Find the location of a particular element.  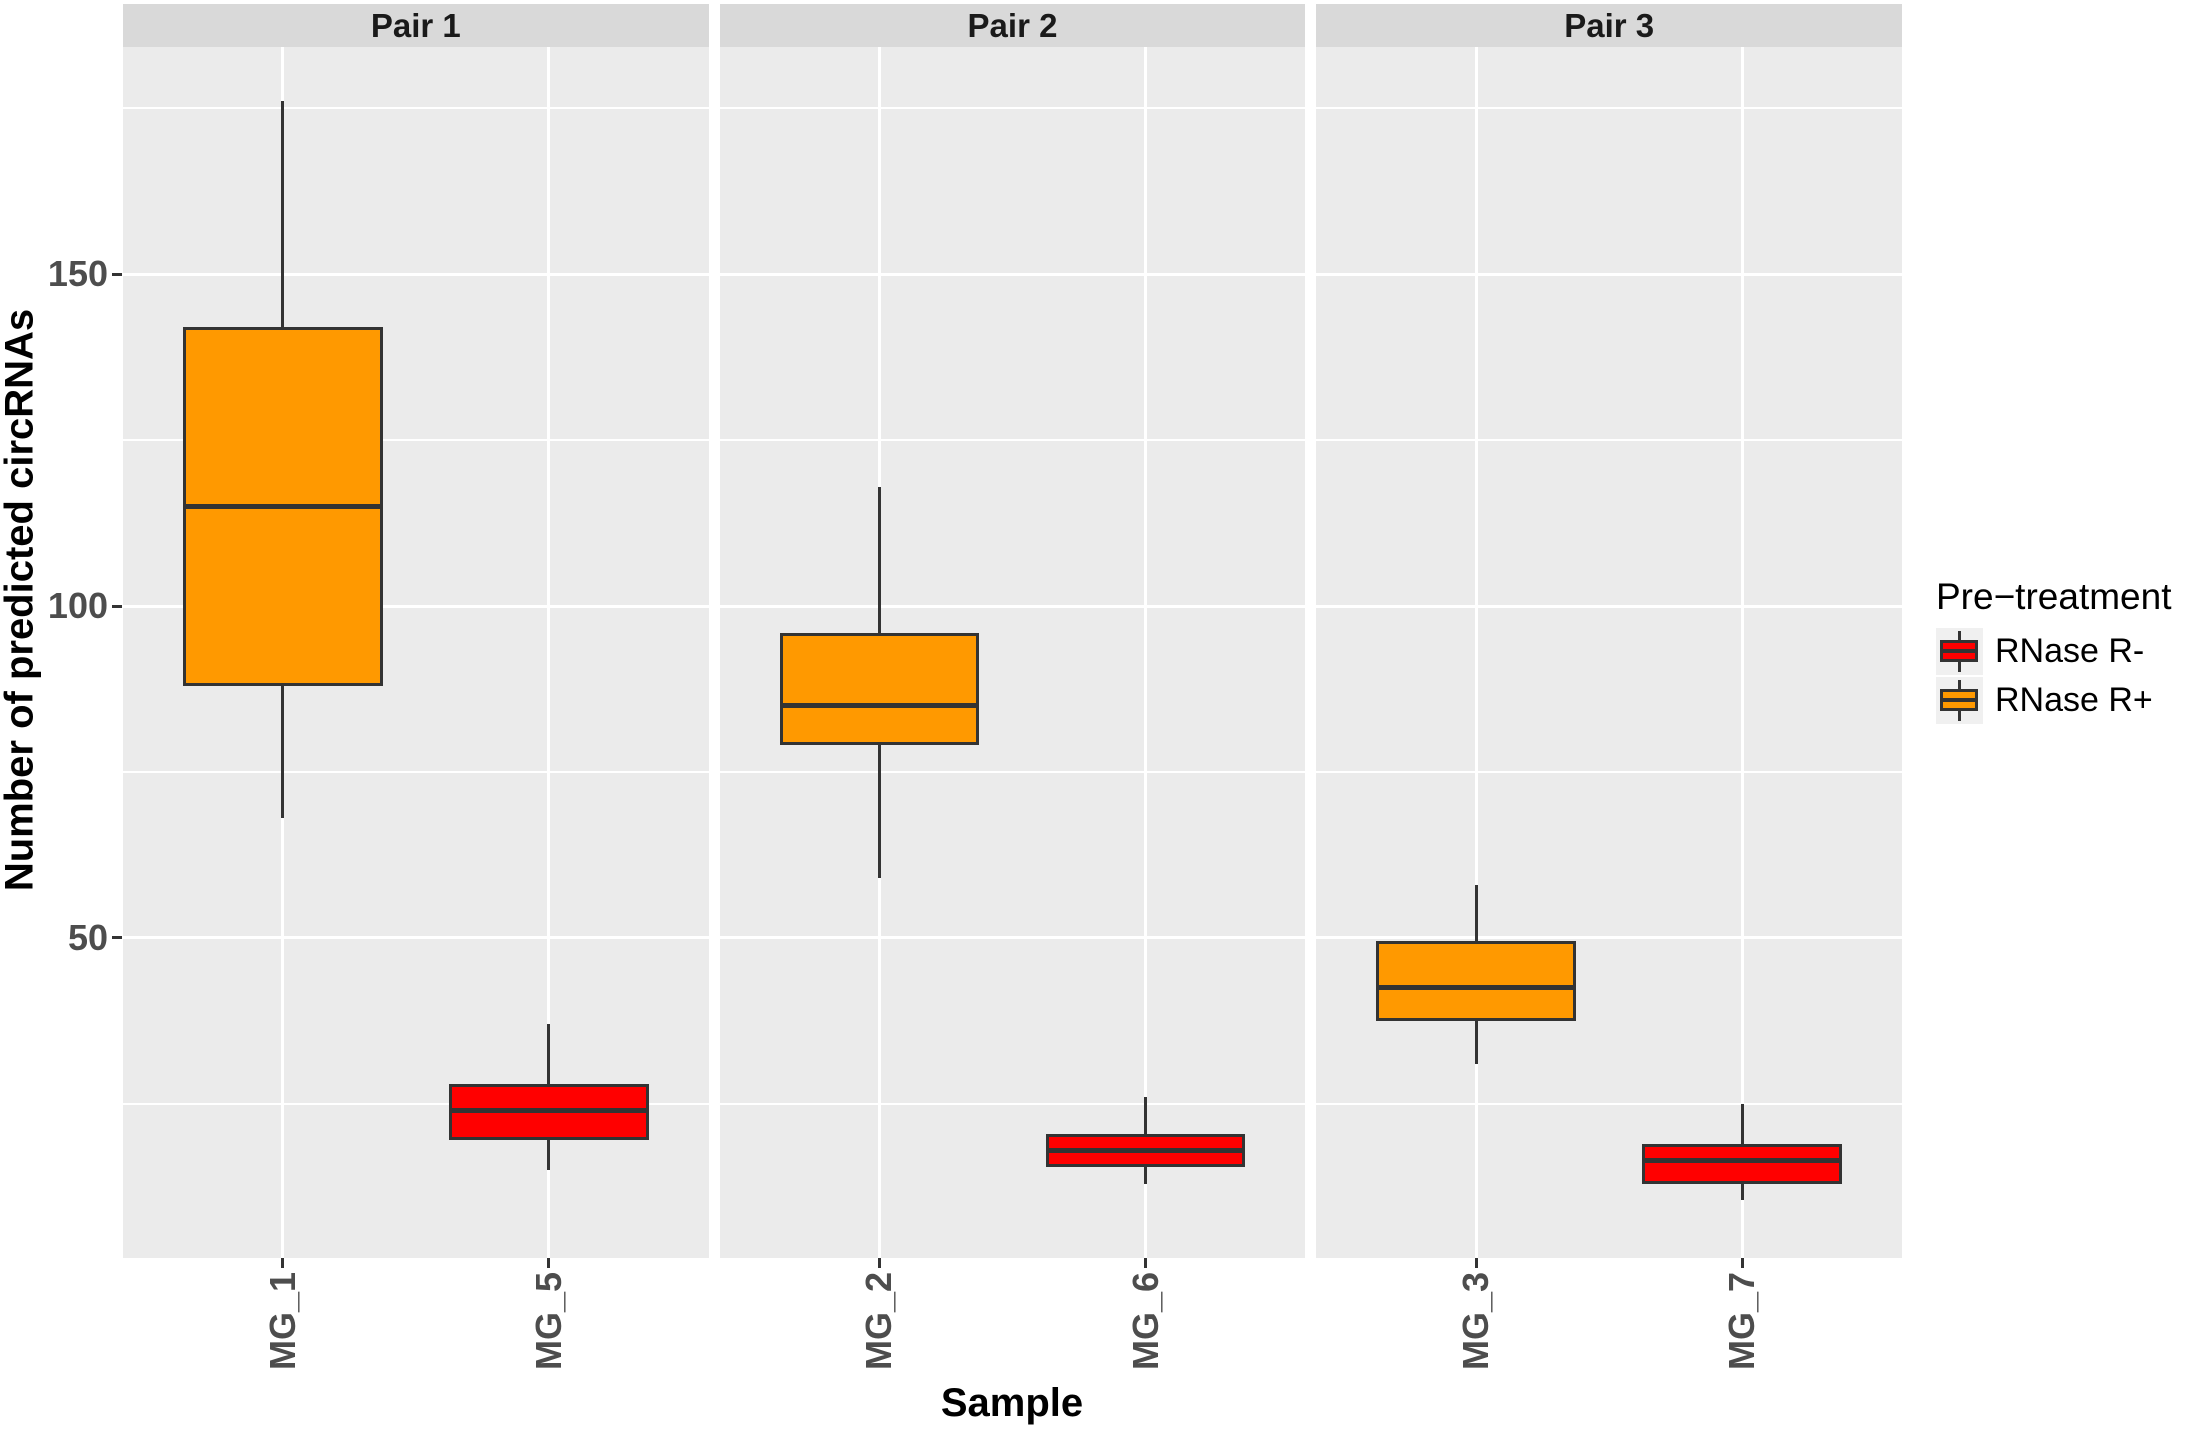

legend: Pre−treatment RNase R- RNase R+ is located at coordinates (2053, 650).